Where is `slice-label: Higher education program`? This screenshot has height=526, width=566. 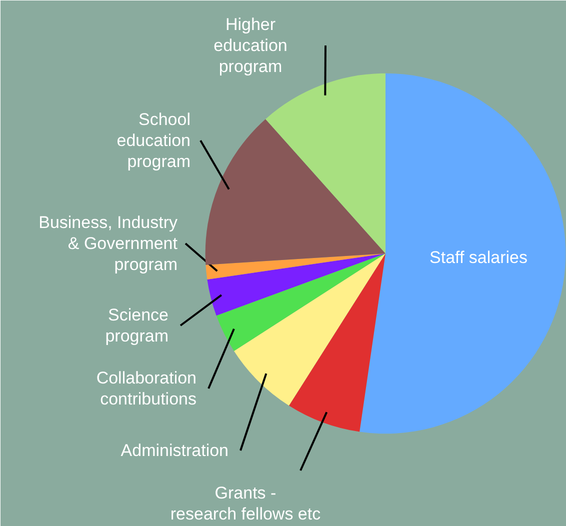
slice-label: Higher education program is located at coordinates (251, 45).